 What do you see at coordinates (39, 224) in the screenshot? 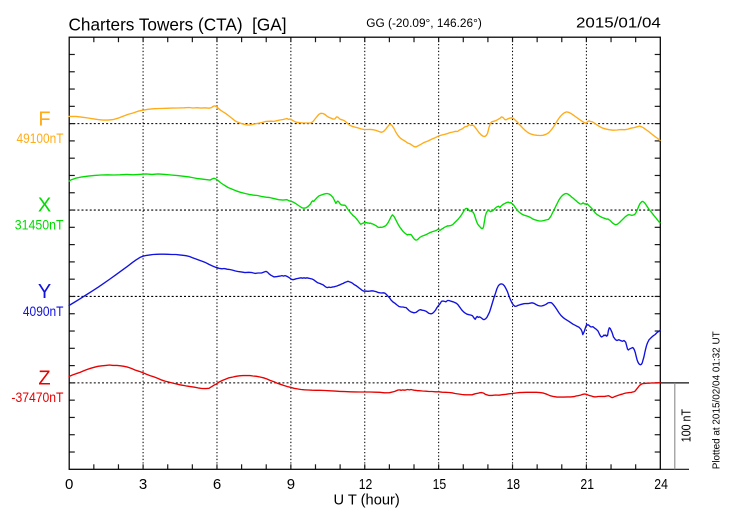
I see `svg-text: 31450nT` at bounding box center [39, 224].